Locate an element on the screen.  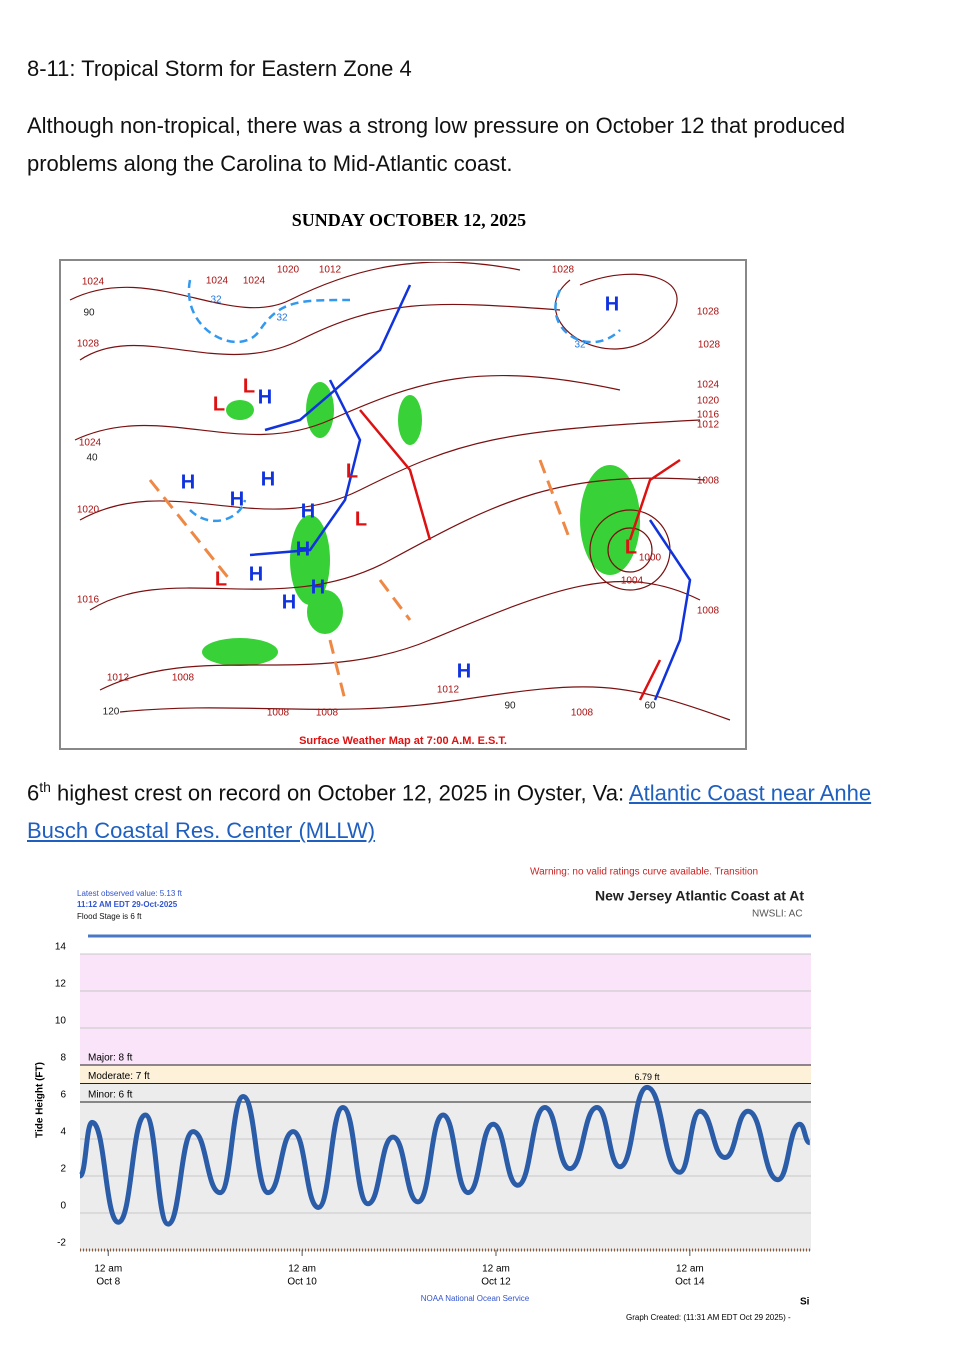
y-tick-label: 12 is located at coordinates (61, 984).